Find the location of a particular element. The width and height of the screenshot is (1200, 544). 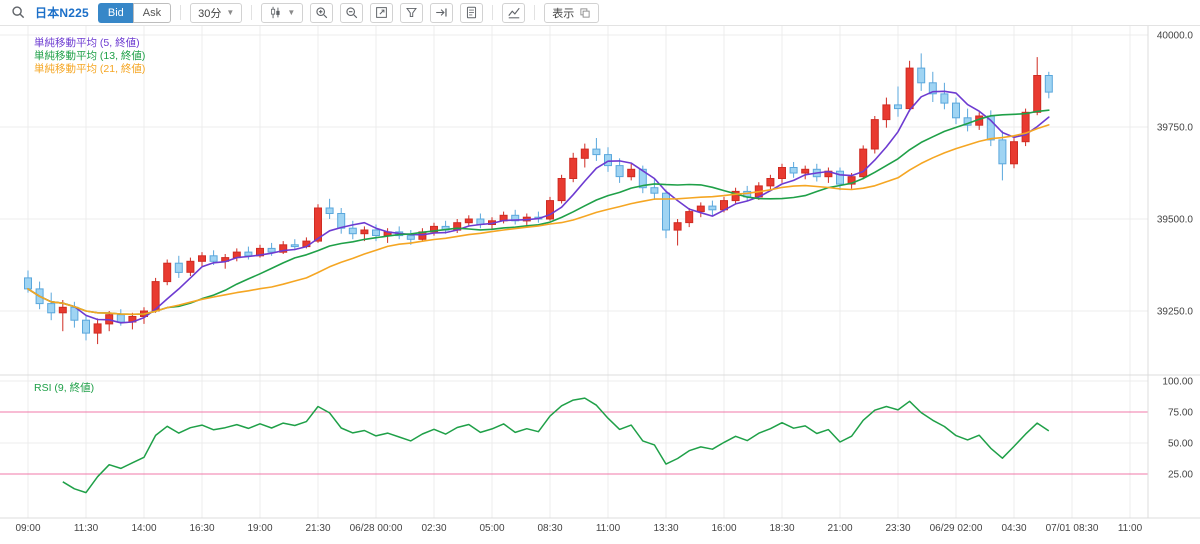

search-button is located at coordinates (18, 13).